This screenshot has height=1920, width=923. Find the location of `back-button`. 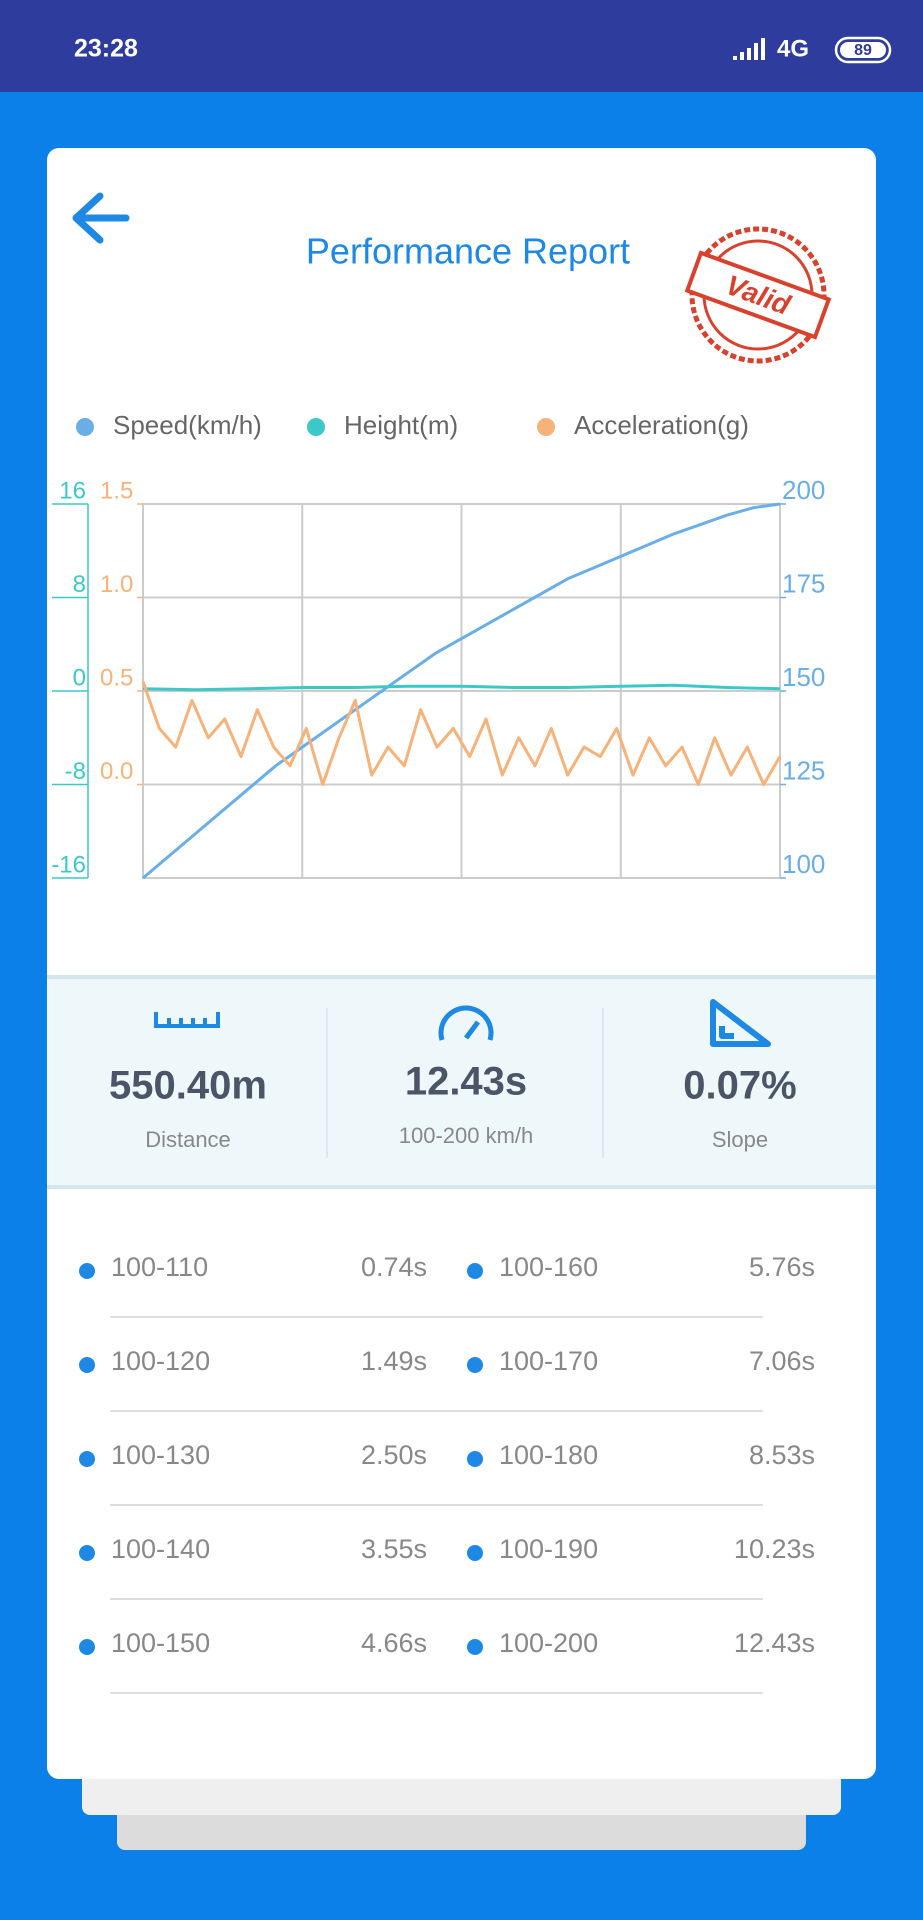

back-button is located at coordinates (101, 218).